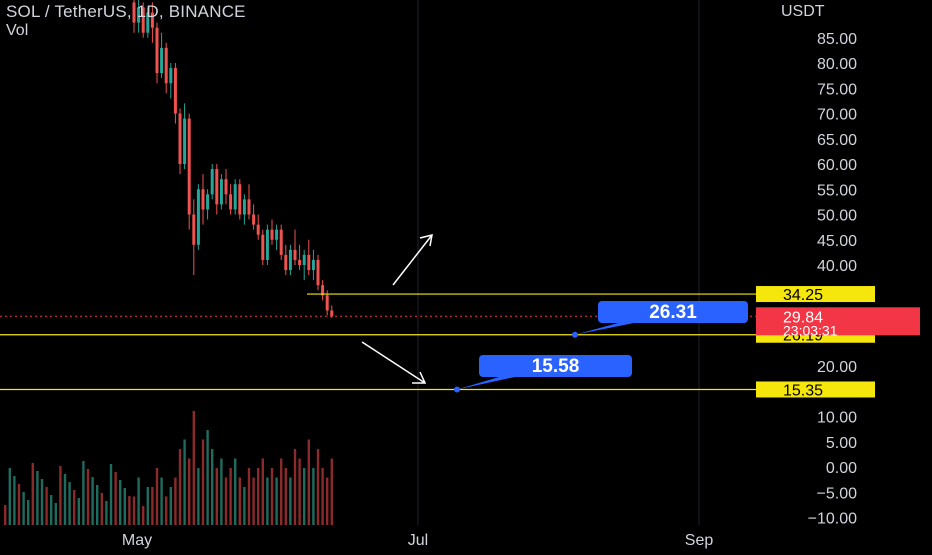 Image resolution: width=932 pixels, height=555 pixels. What do you see at coordinates (803, 295) in the screenshot?
I see `level-price-text: 34.25` at bounding box center [803, 295].